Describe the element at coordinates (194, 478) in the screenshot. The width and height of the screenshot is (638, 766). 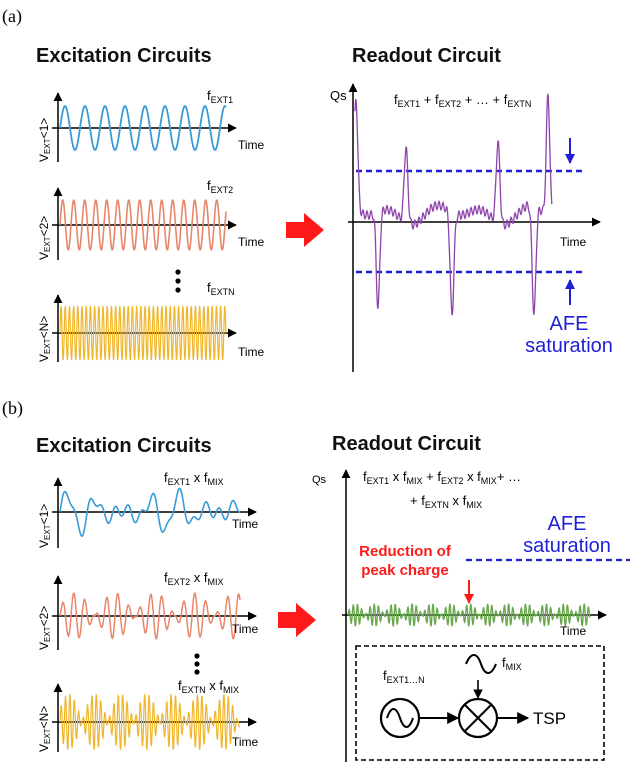
I see `mixed-freq-label-1: fEXT1 x fMIX` at that location.